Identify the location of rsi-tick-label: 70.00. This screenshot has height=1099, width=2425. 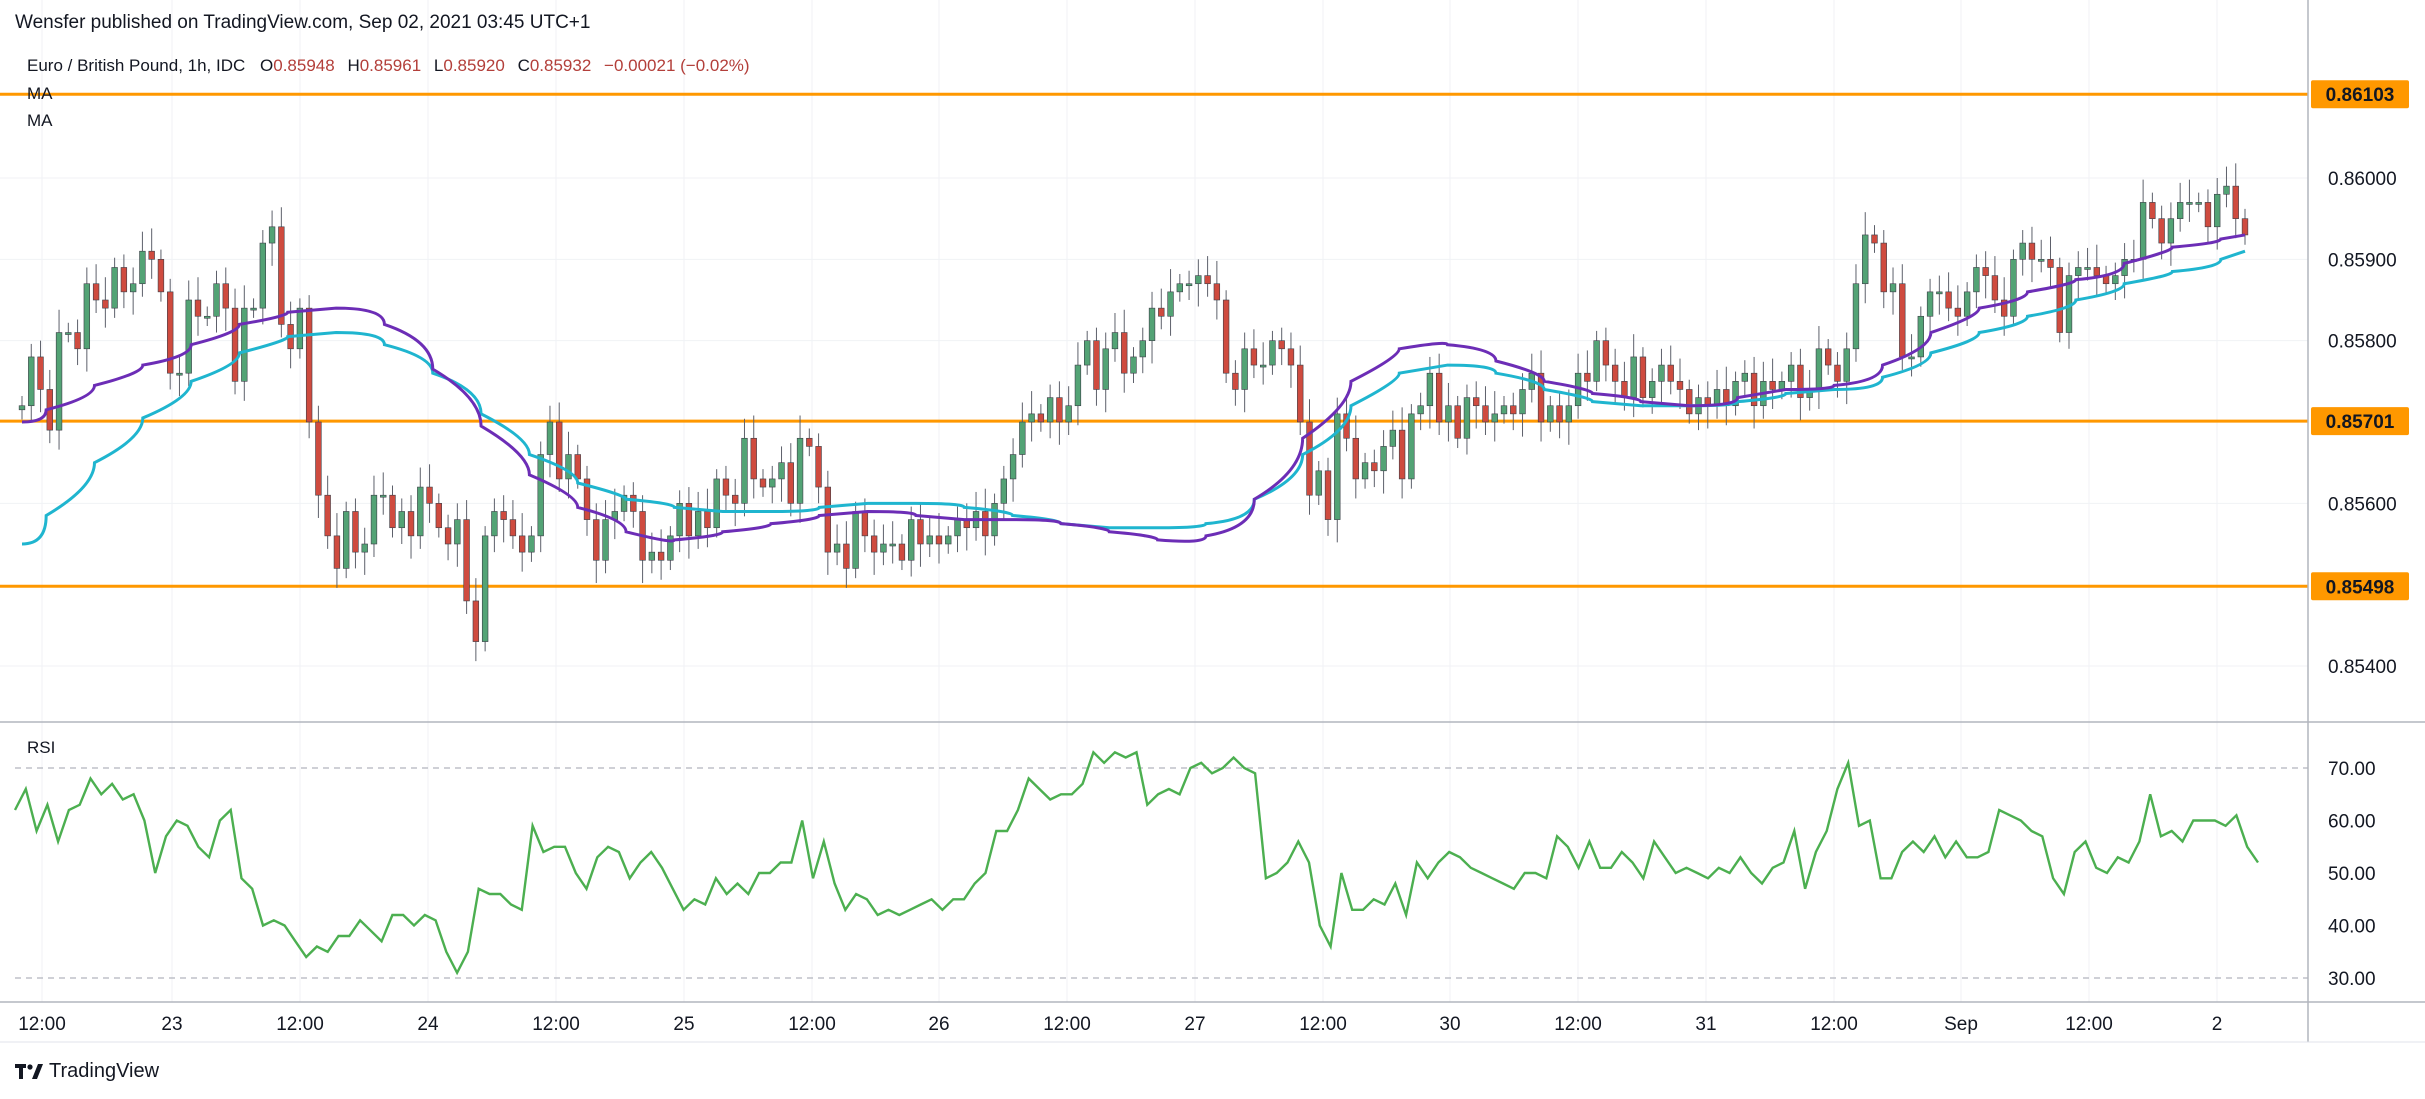
(2352, 769).